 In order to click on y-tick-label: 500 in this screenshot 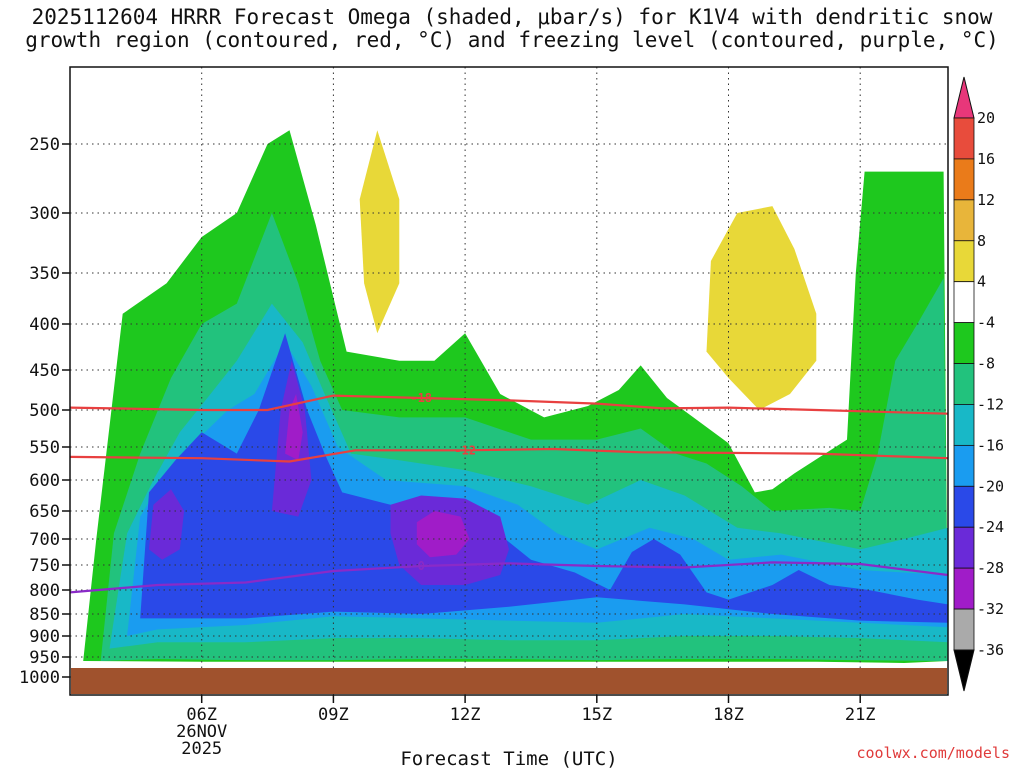, I will do `click(44, 411)`.